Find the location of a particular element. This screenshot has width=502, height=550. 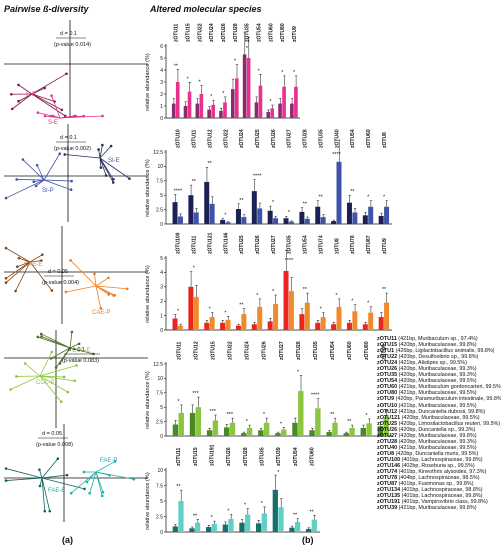

bar-category-label: zOTU60 is located at coordinates (369, 138).